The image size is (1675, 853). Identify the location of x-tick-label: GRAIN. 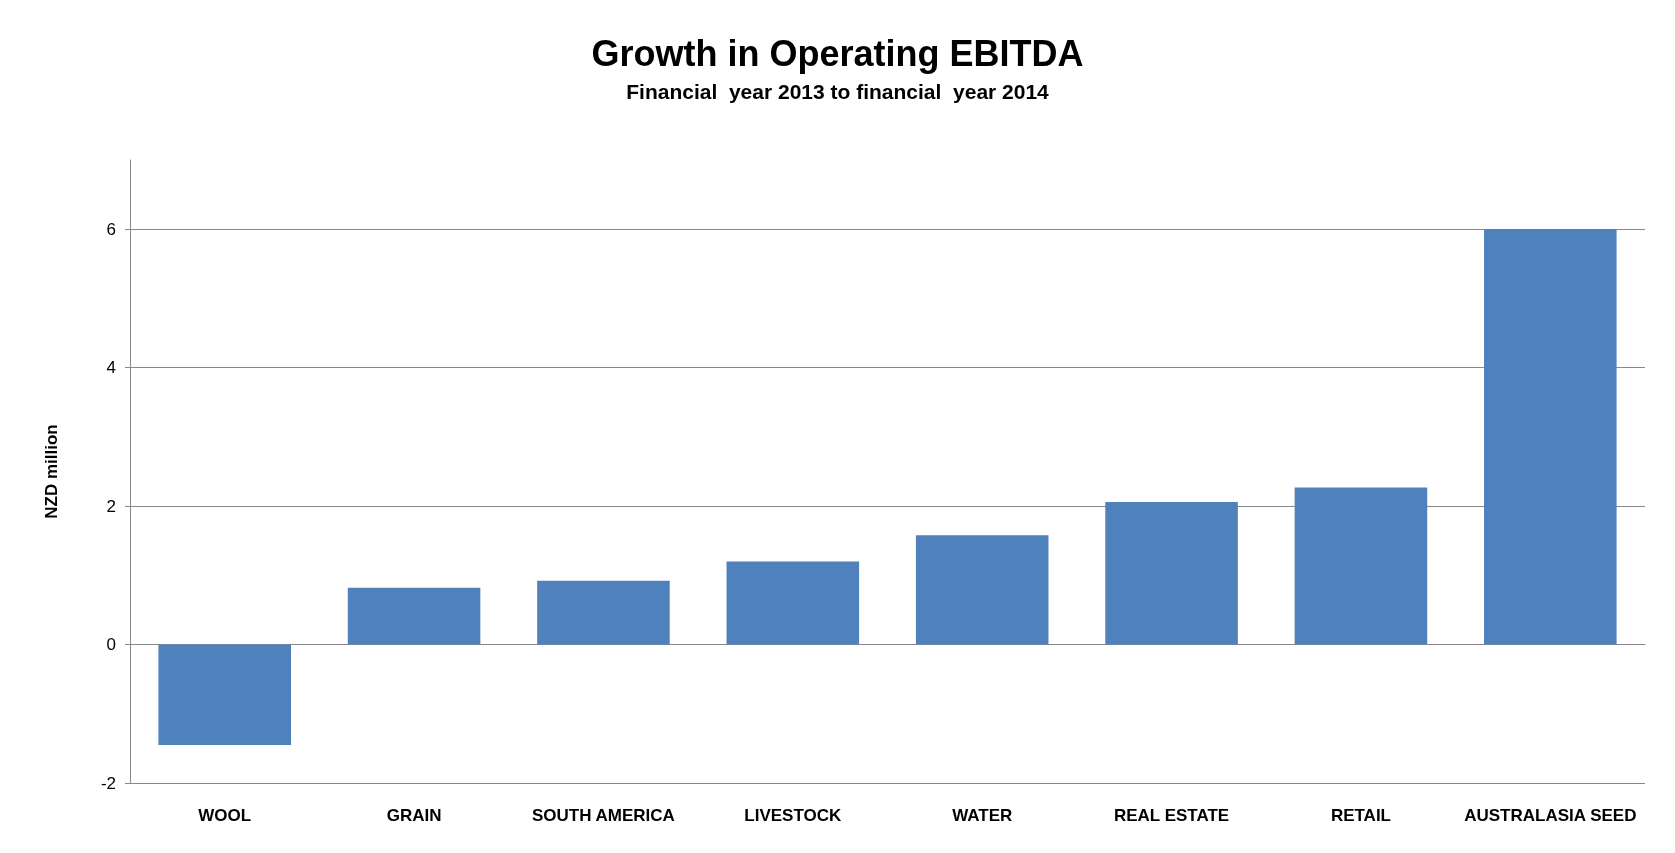
(414, 815).